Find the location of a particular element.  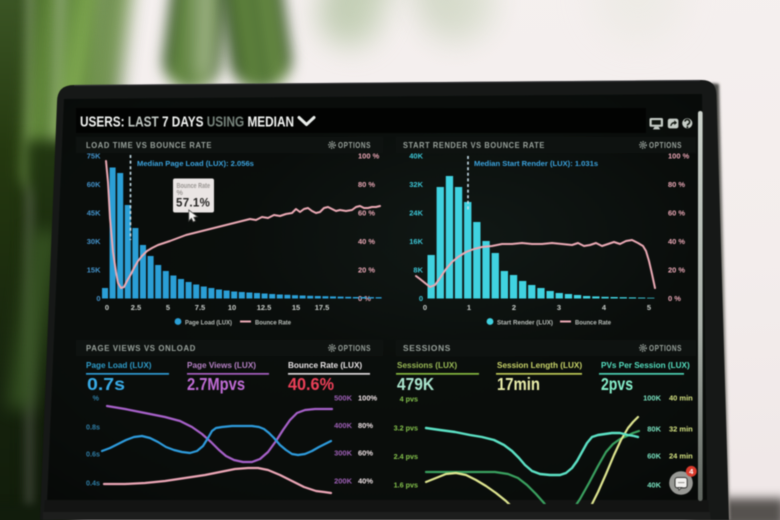

svg-text: 32 min is located at coordinates (681, 429).